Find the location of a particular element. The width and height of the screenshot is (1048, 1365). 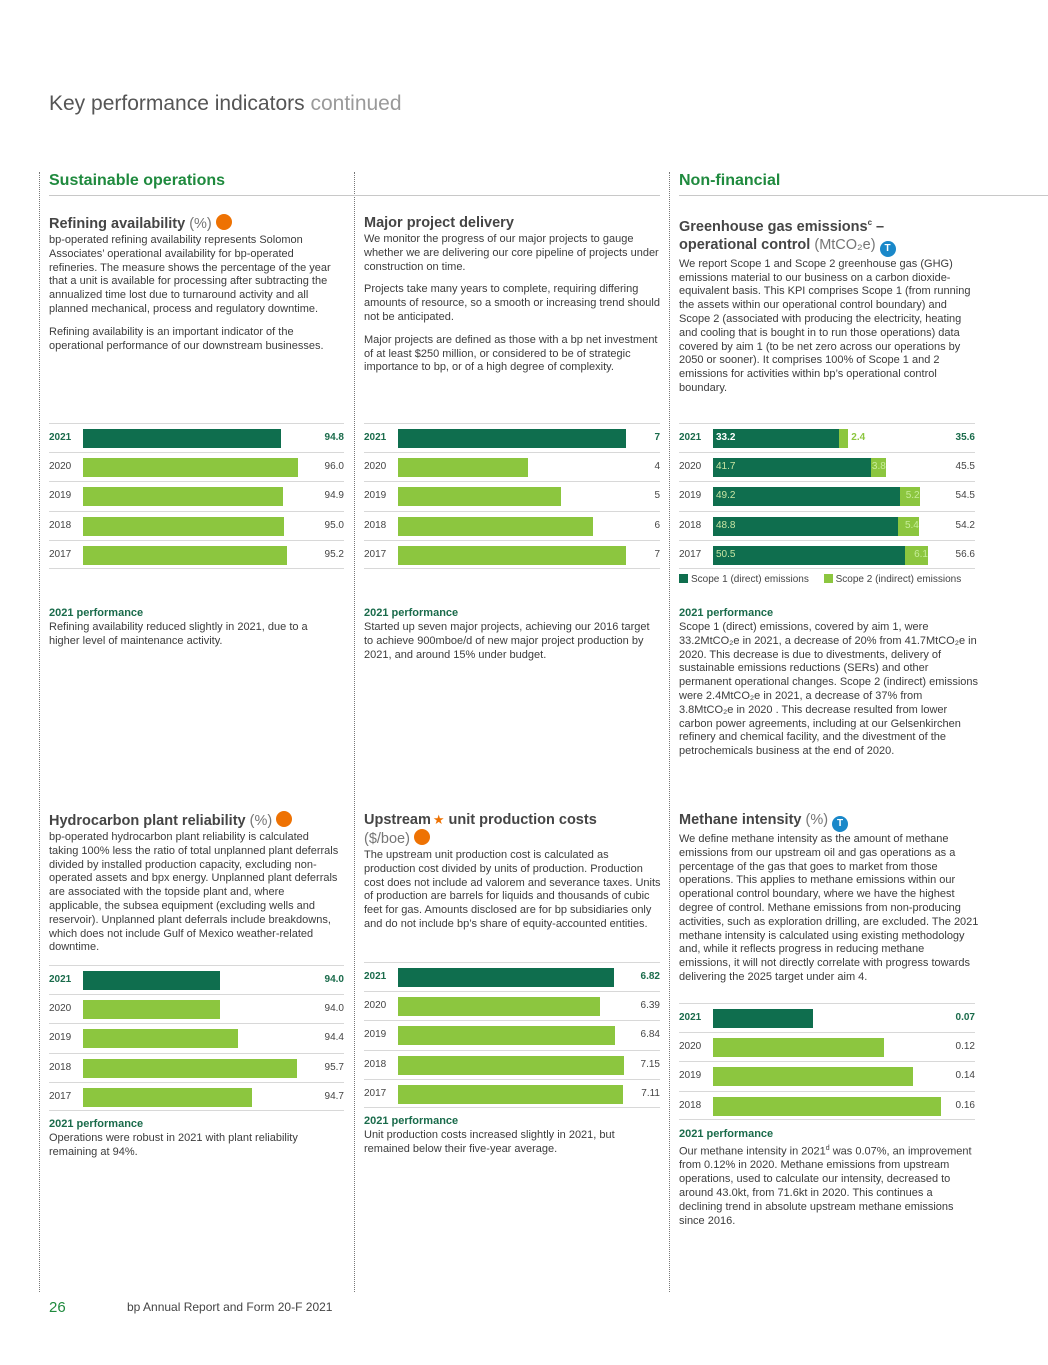

kpi-title-text: Hydrocarbon plant reliability is located at coordinates (147, 821).